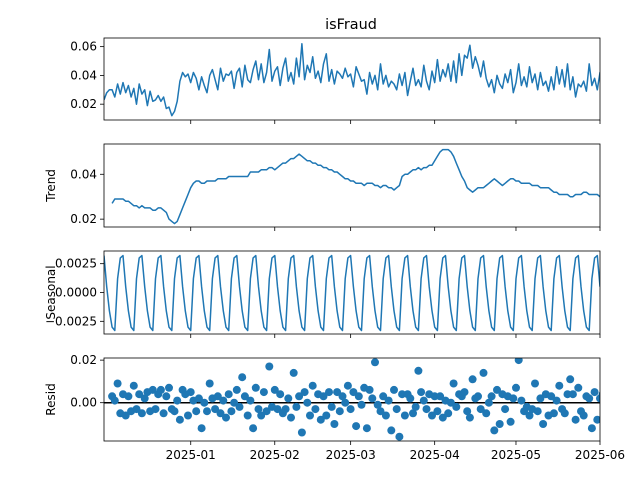 The height and width of the screenshot is (484, 640). I want to click on observed-ytick-label: 0.02, so click(83, 104).